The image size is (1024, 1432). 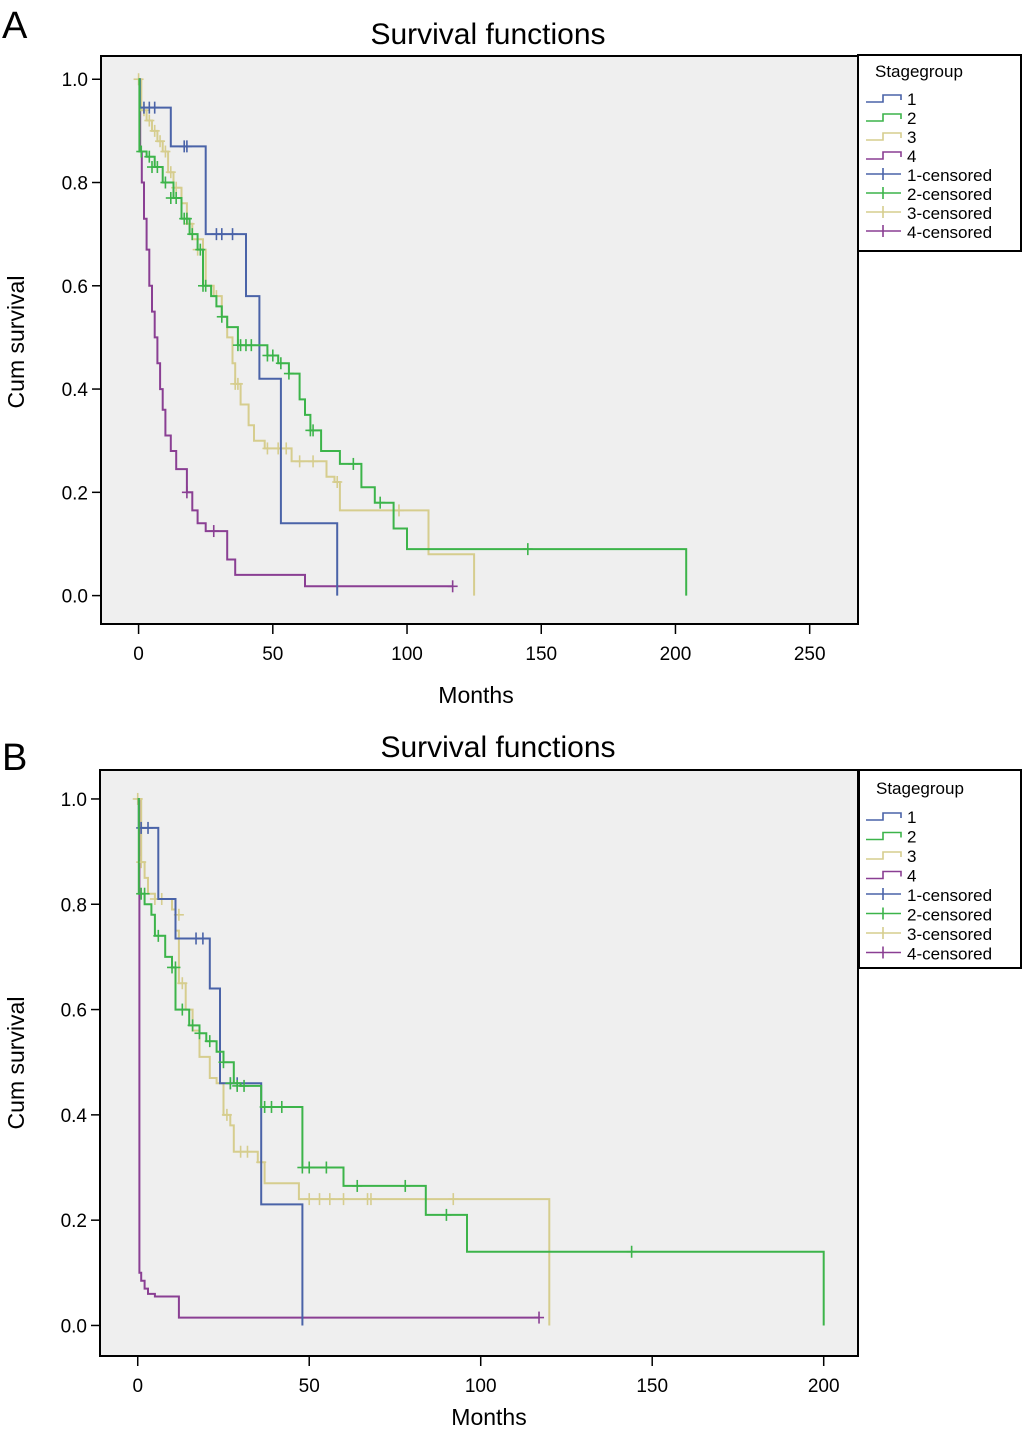 I want to click on chart-b-title: Survival functions, so click(x=497, y=747).